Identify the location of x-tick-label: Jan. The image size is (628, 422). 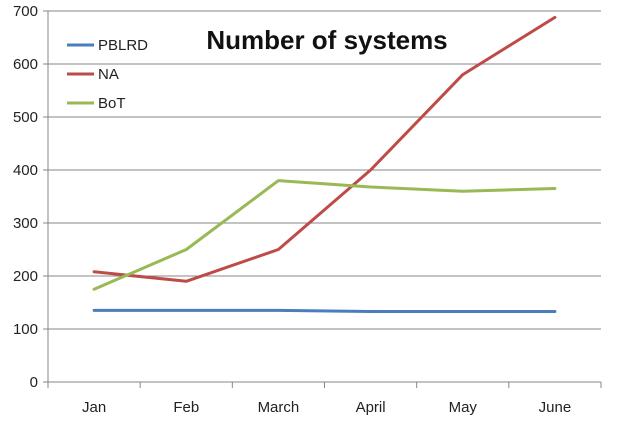
(94, 407).